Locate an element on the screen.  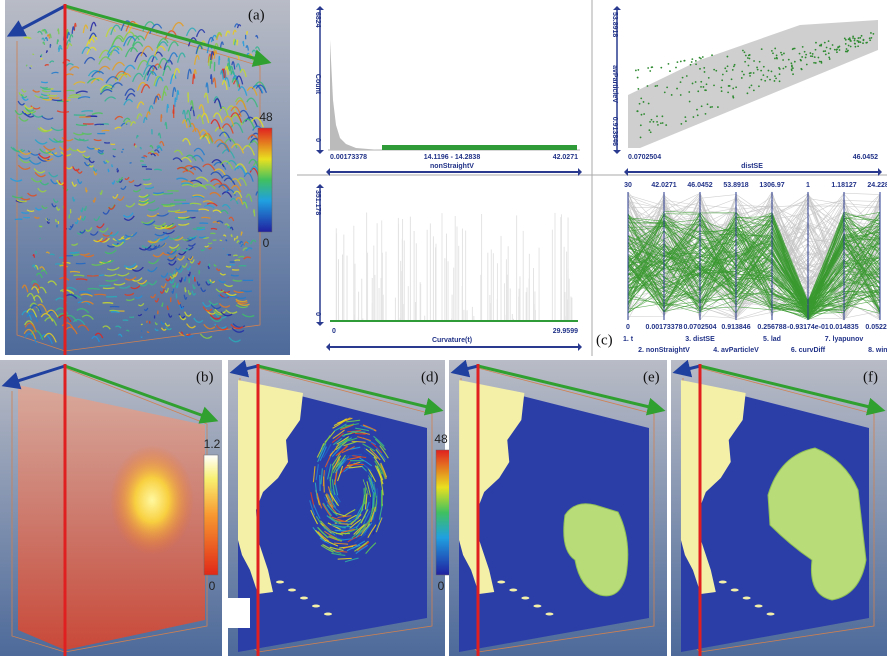
panel-label: (a) is located at coordinates (256, 15).